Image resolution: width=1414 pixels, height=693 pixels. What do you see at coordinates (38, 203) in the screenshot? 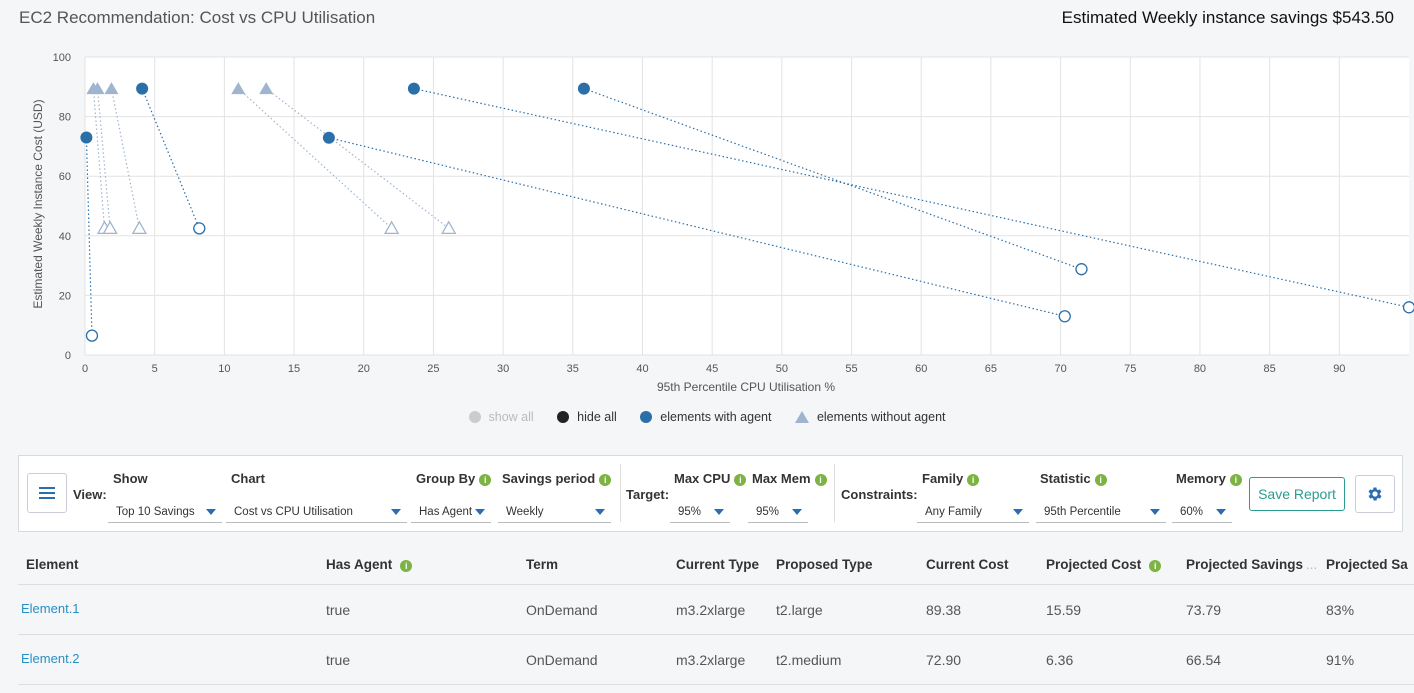
I see `y-axis-title: Estimated Weekly Instance Cost (USD)` at bounding box center [38, 203].